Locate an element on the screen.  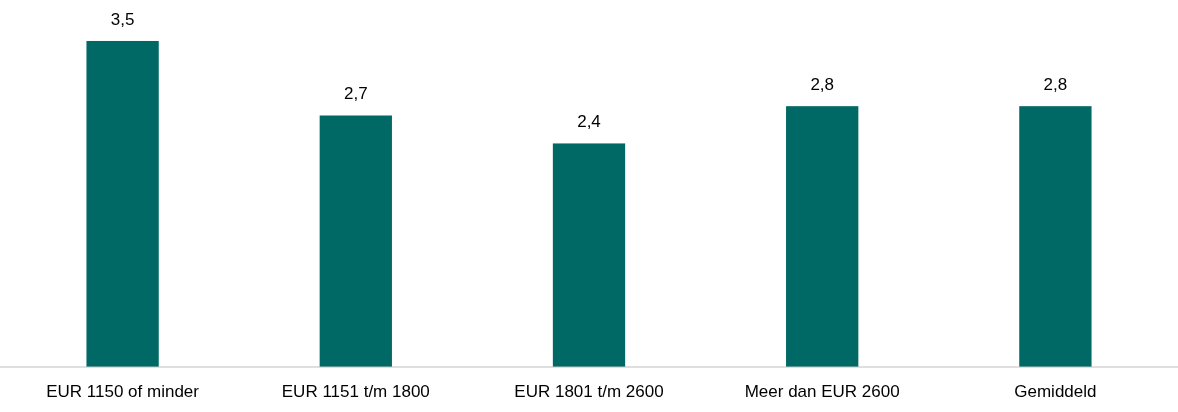
x-tick-label: EUR 1801 t/m 2600 is located at coordinates (589, 391).